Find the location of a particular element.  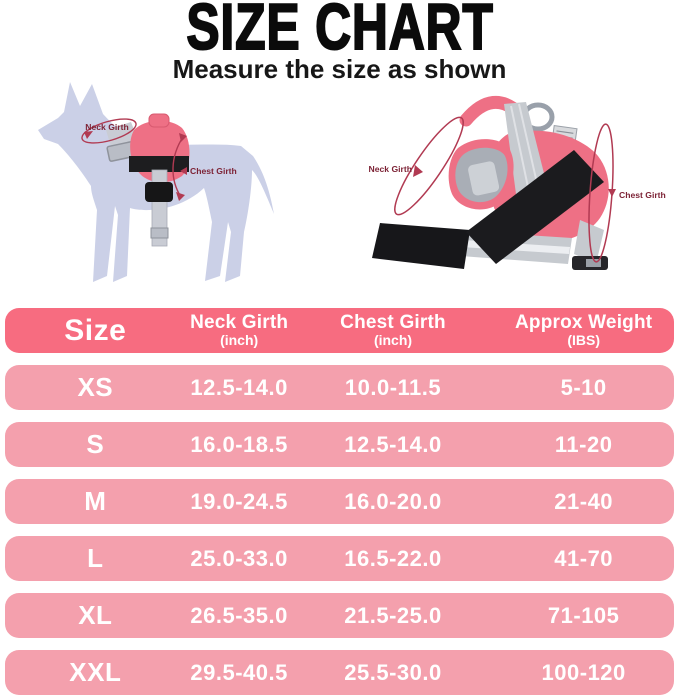

table-row-m: M 19.0-24.5 16.0-20.0 21-40 is located at coordinates (339, 501).